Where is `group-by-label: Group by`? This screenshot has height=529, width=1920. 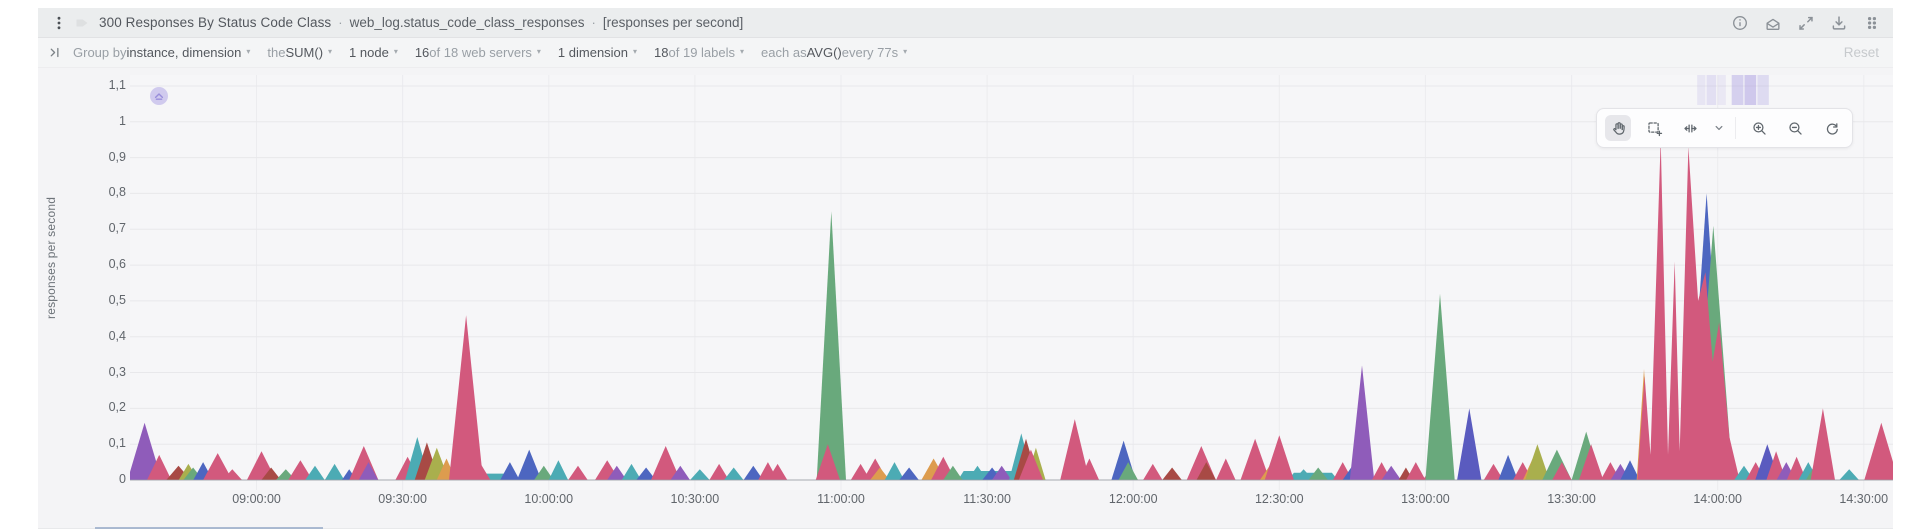 group-by-label: Group by is located at coordinates (100, 52).